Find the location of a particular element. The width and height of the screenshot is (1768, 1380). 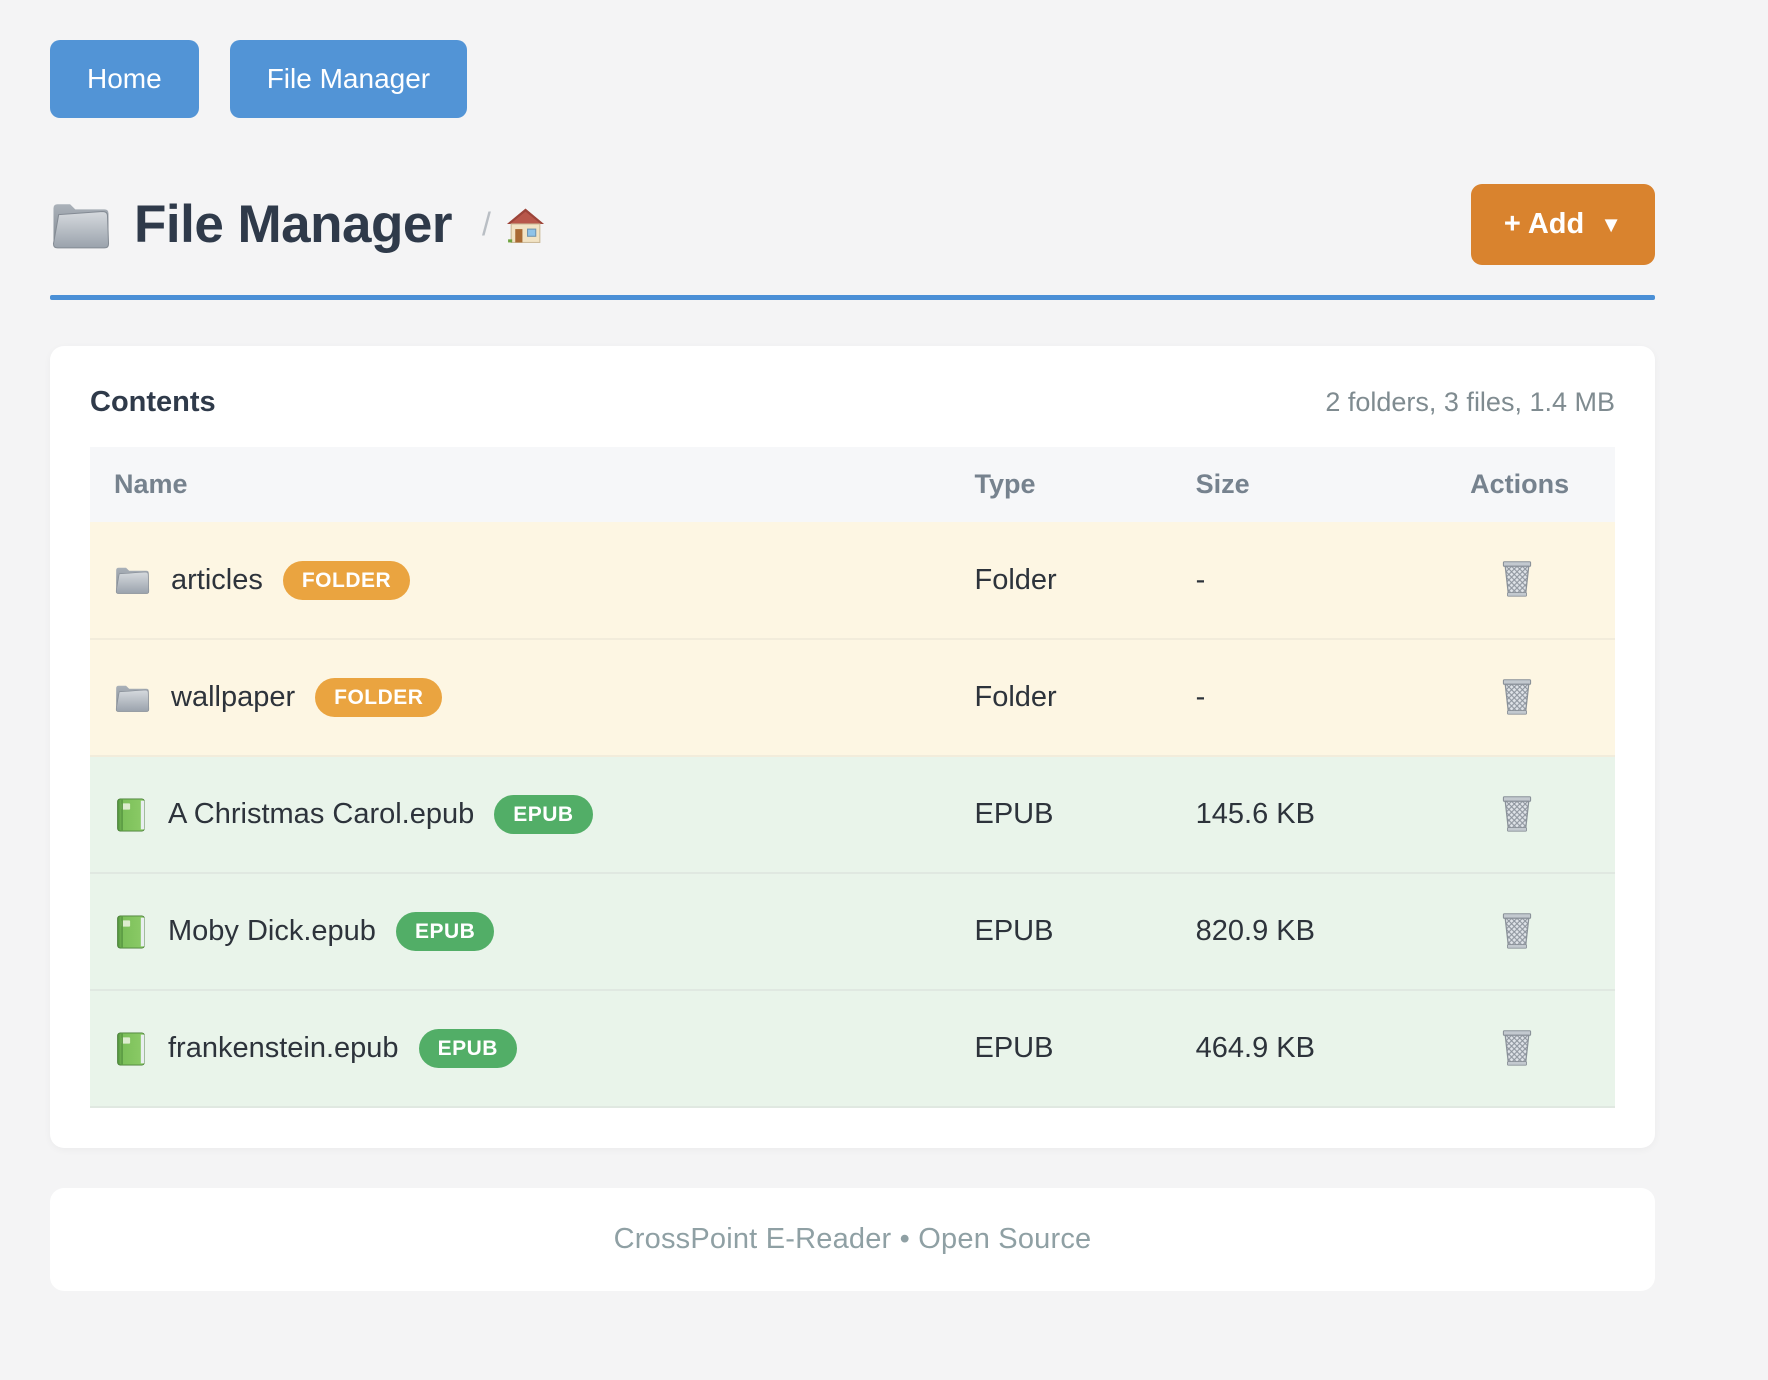

breadcrumb: / is located at coordinates (514, 225).